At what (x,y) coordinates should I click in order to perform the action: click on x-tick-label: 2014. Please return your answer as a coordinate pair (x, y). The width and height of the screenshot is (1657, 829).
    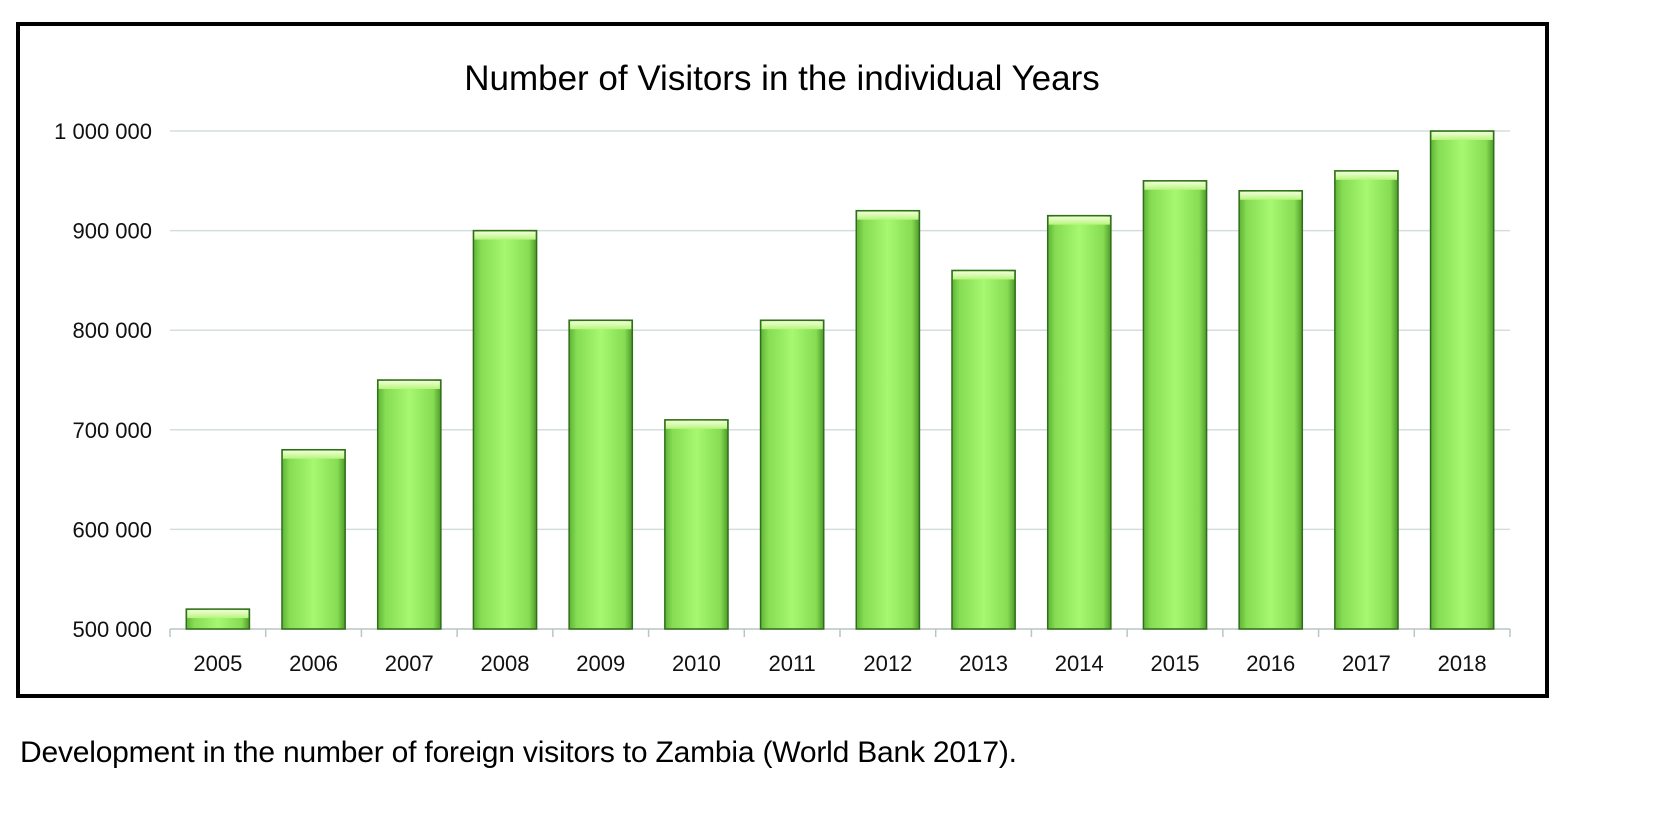
    Looking at the image, I should click on (1079, 663).